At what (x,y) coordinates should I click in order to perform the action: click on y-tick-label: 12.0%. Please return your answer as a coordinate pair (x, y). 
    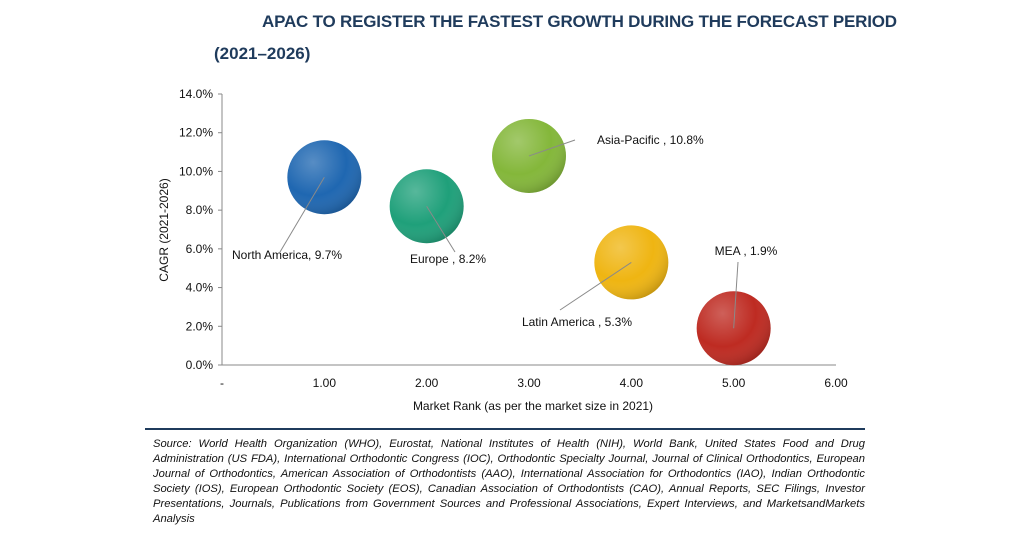
    Looking at the image, I should click on (196, 133).